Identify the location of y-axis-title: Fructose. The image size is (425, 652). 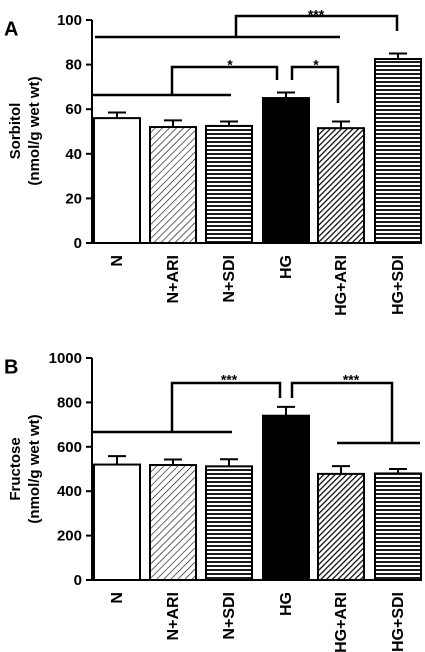
(15, 468).